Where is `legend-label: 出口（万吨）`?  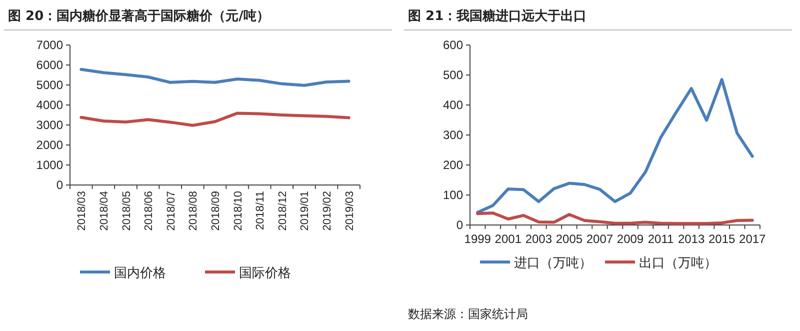 legend-label: 出口（万吨） is located at coordinates (678, 263).